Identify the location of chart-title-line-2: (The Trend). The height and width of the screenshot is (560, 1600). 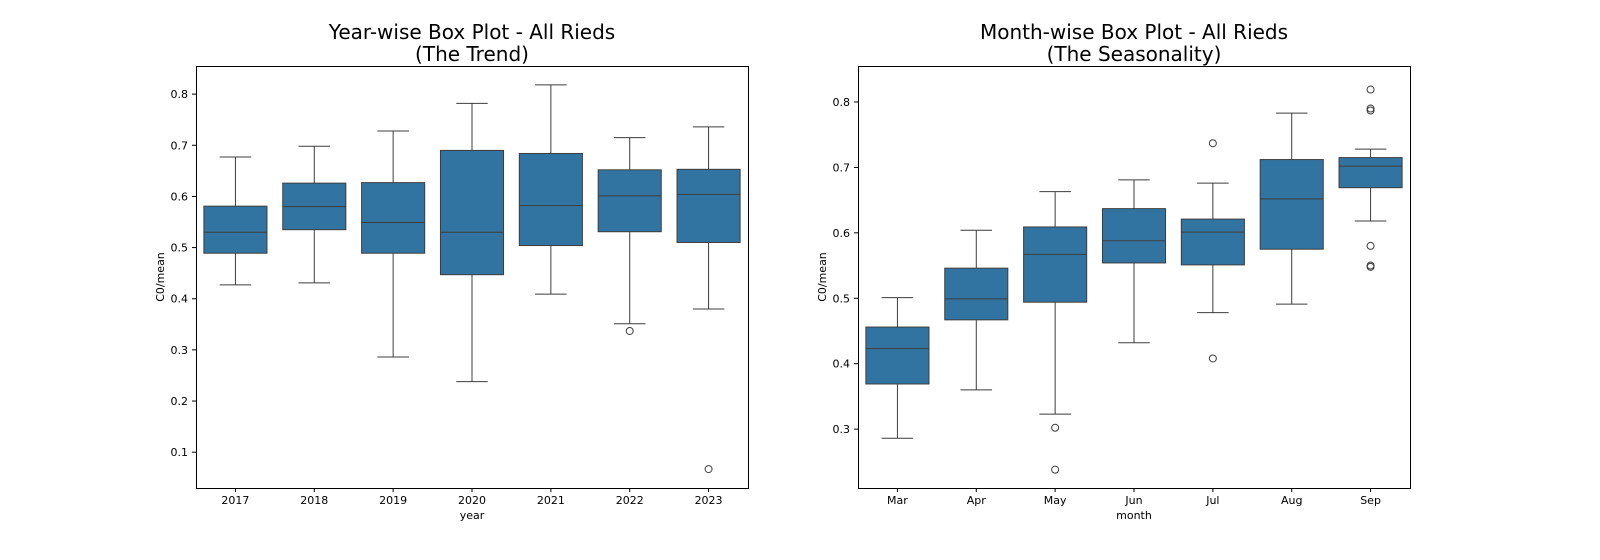
(472, 54).